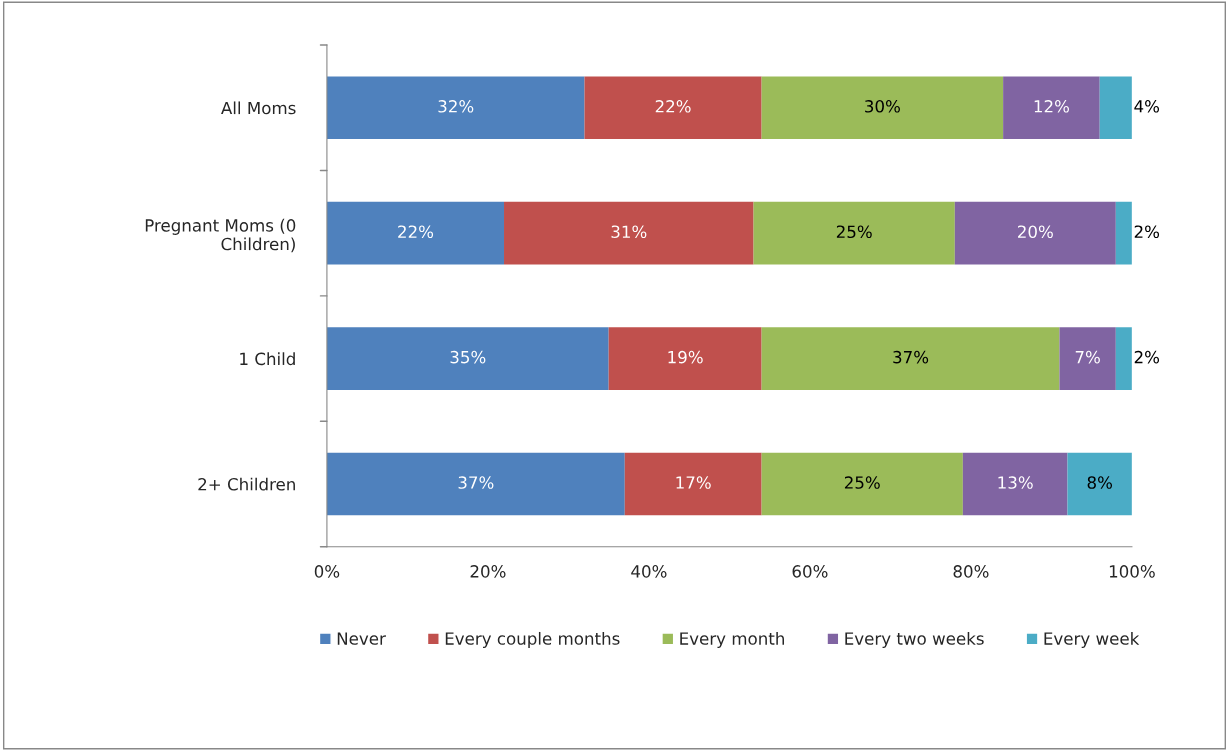 Image resolution: width=1229 pixels, height=751 pixels. What do you see at coordinates (914, 640) in the screenshot?
I see `legend-label: Every two weeks` at bounding box center [914, 640].